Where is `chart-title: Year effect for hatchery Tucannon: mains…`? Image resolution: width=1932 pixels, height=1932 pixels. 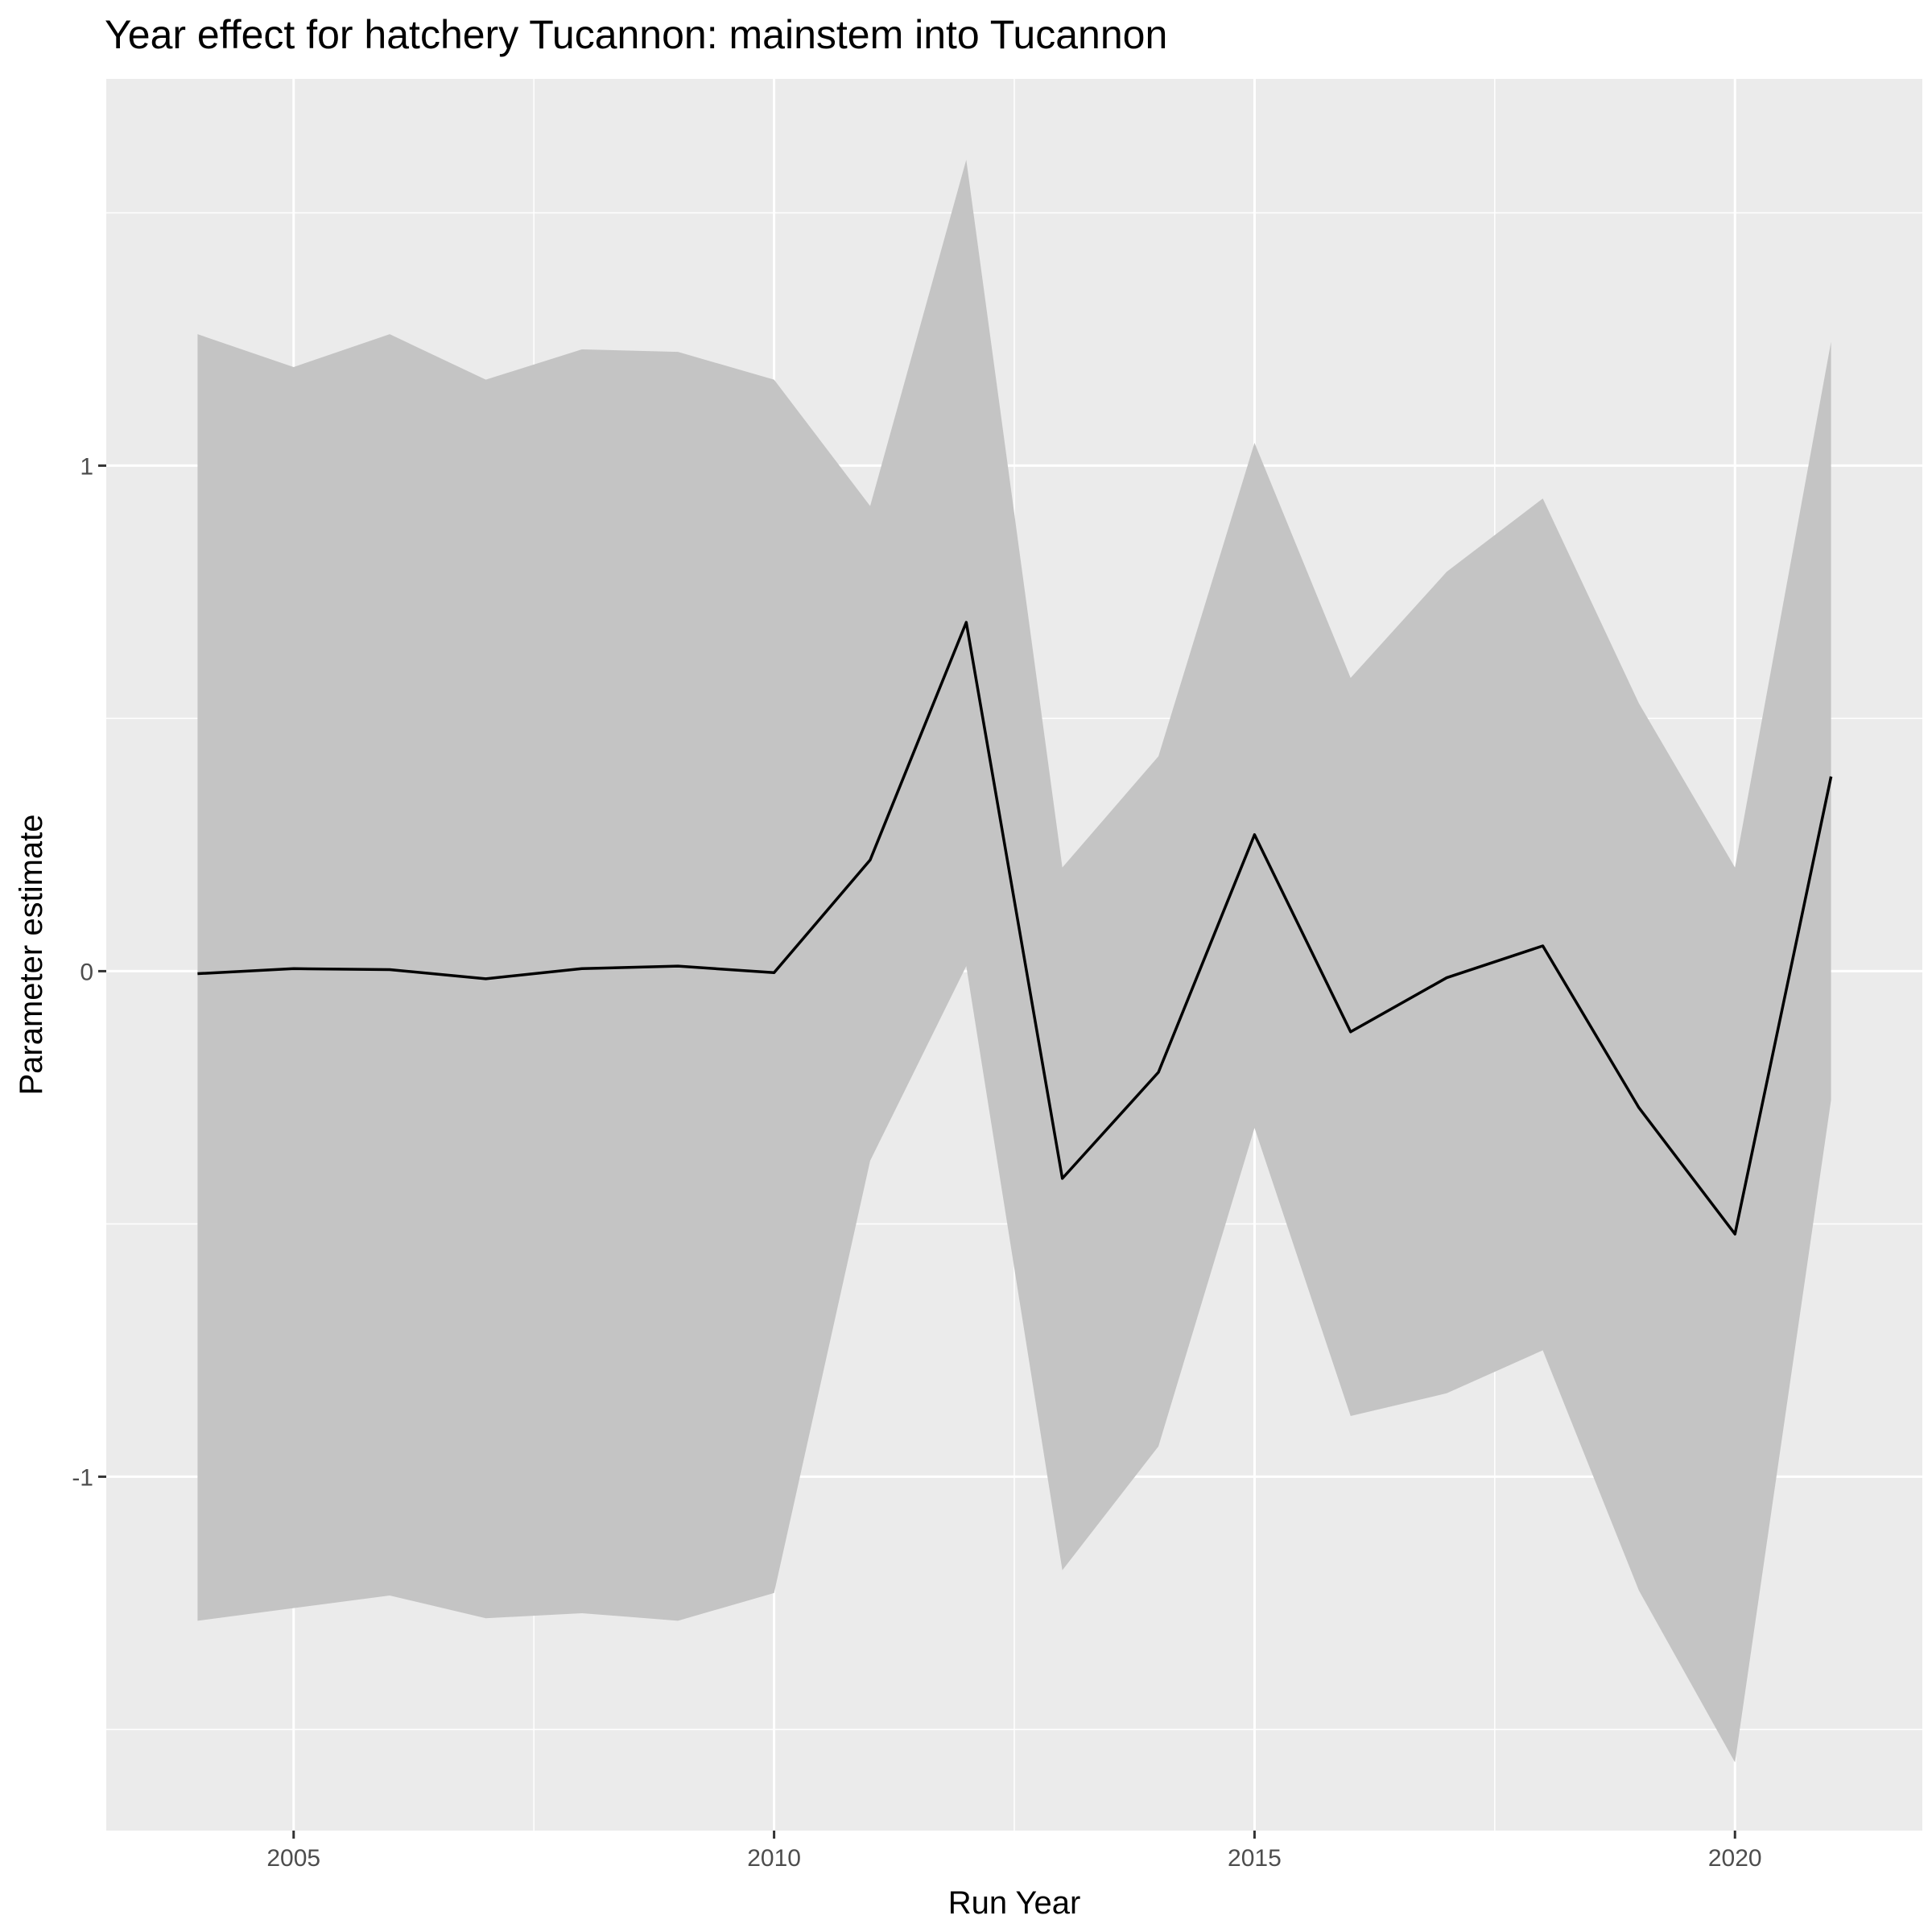
chart-title: Year effect for hatchery Tucannon: mains… is located at coordinates (636, 34).